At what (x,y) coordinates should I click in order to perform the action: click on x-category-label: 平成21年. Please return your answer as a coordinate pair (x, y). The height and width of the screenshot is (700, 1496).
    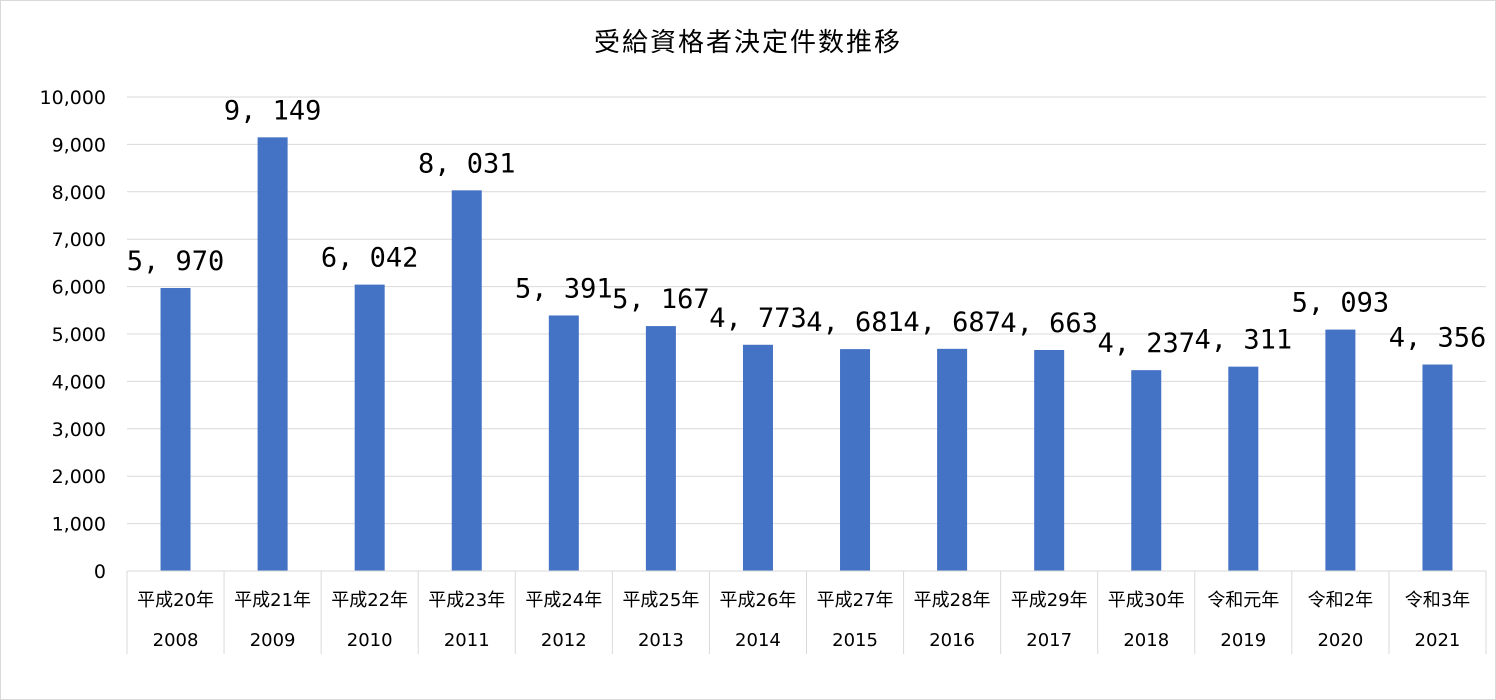
    Looking at the image, I should click on (272, 600).